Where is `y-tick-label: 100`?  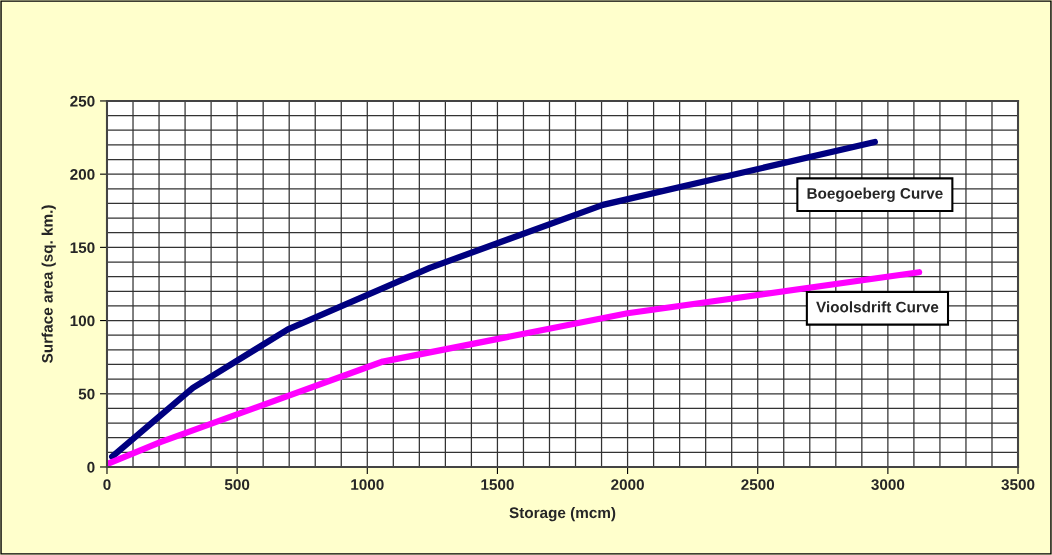
y-tick-label: 100 is located at coordinates (82, 321).